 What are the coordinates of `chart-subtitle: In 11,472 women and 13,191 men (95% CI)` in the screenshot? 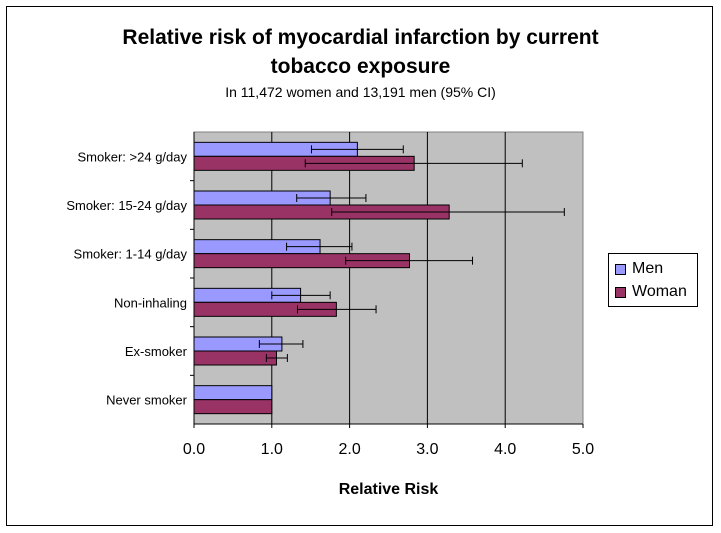 It's located at (360, 92).